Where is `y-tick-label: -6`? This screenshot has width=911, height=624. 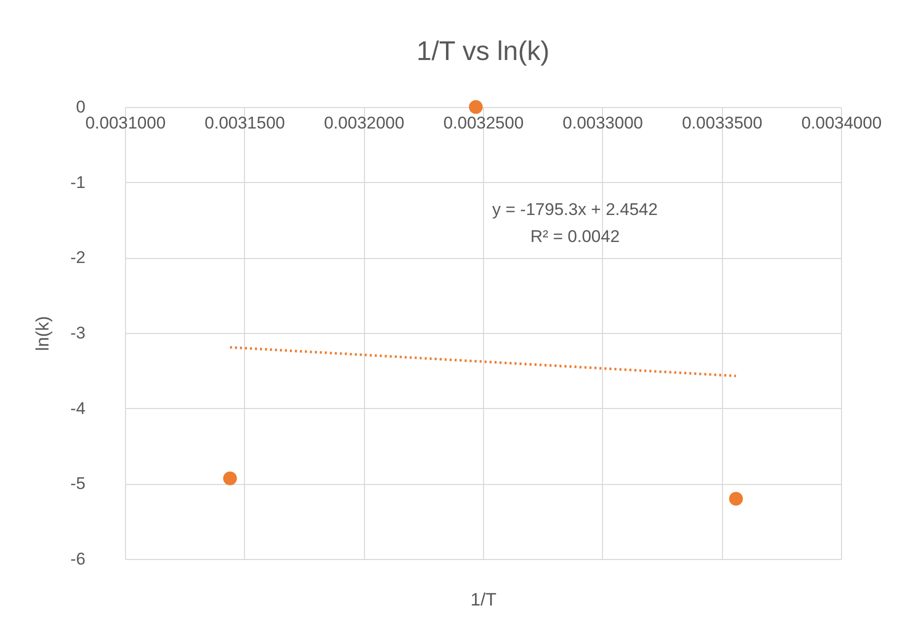
y-tick-label: -6 is located at coordinates (78, 559).